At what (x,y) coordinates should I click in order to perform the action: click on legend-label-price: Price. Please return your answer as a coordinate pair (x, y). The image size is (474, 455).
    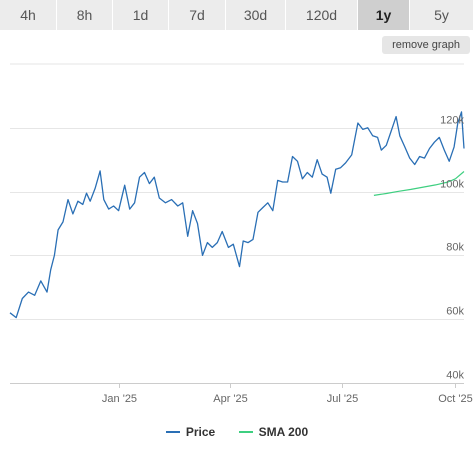
    Looking at the image, I should click on (200, 432).